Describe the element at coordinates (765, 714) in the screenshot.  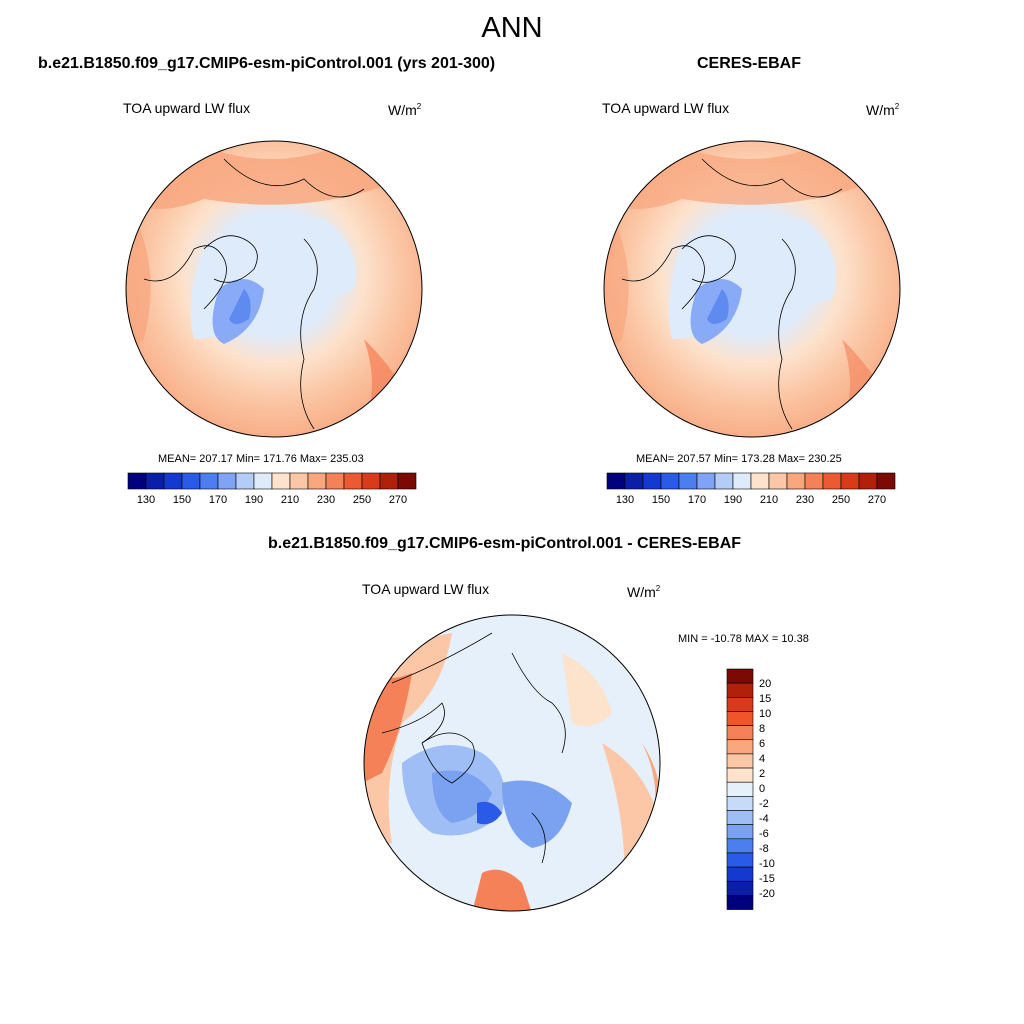
I see `cbar-tick: 10` at that location.